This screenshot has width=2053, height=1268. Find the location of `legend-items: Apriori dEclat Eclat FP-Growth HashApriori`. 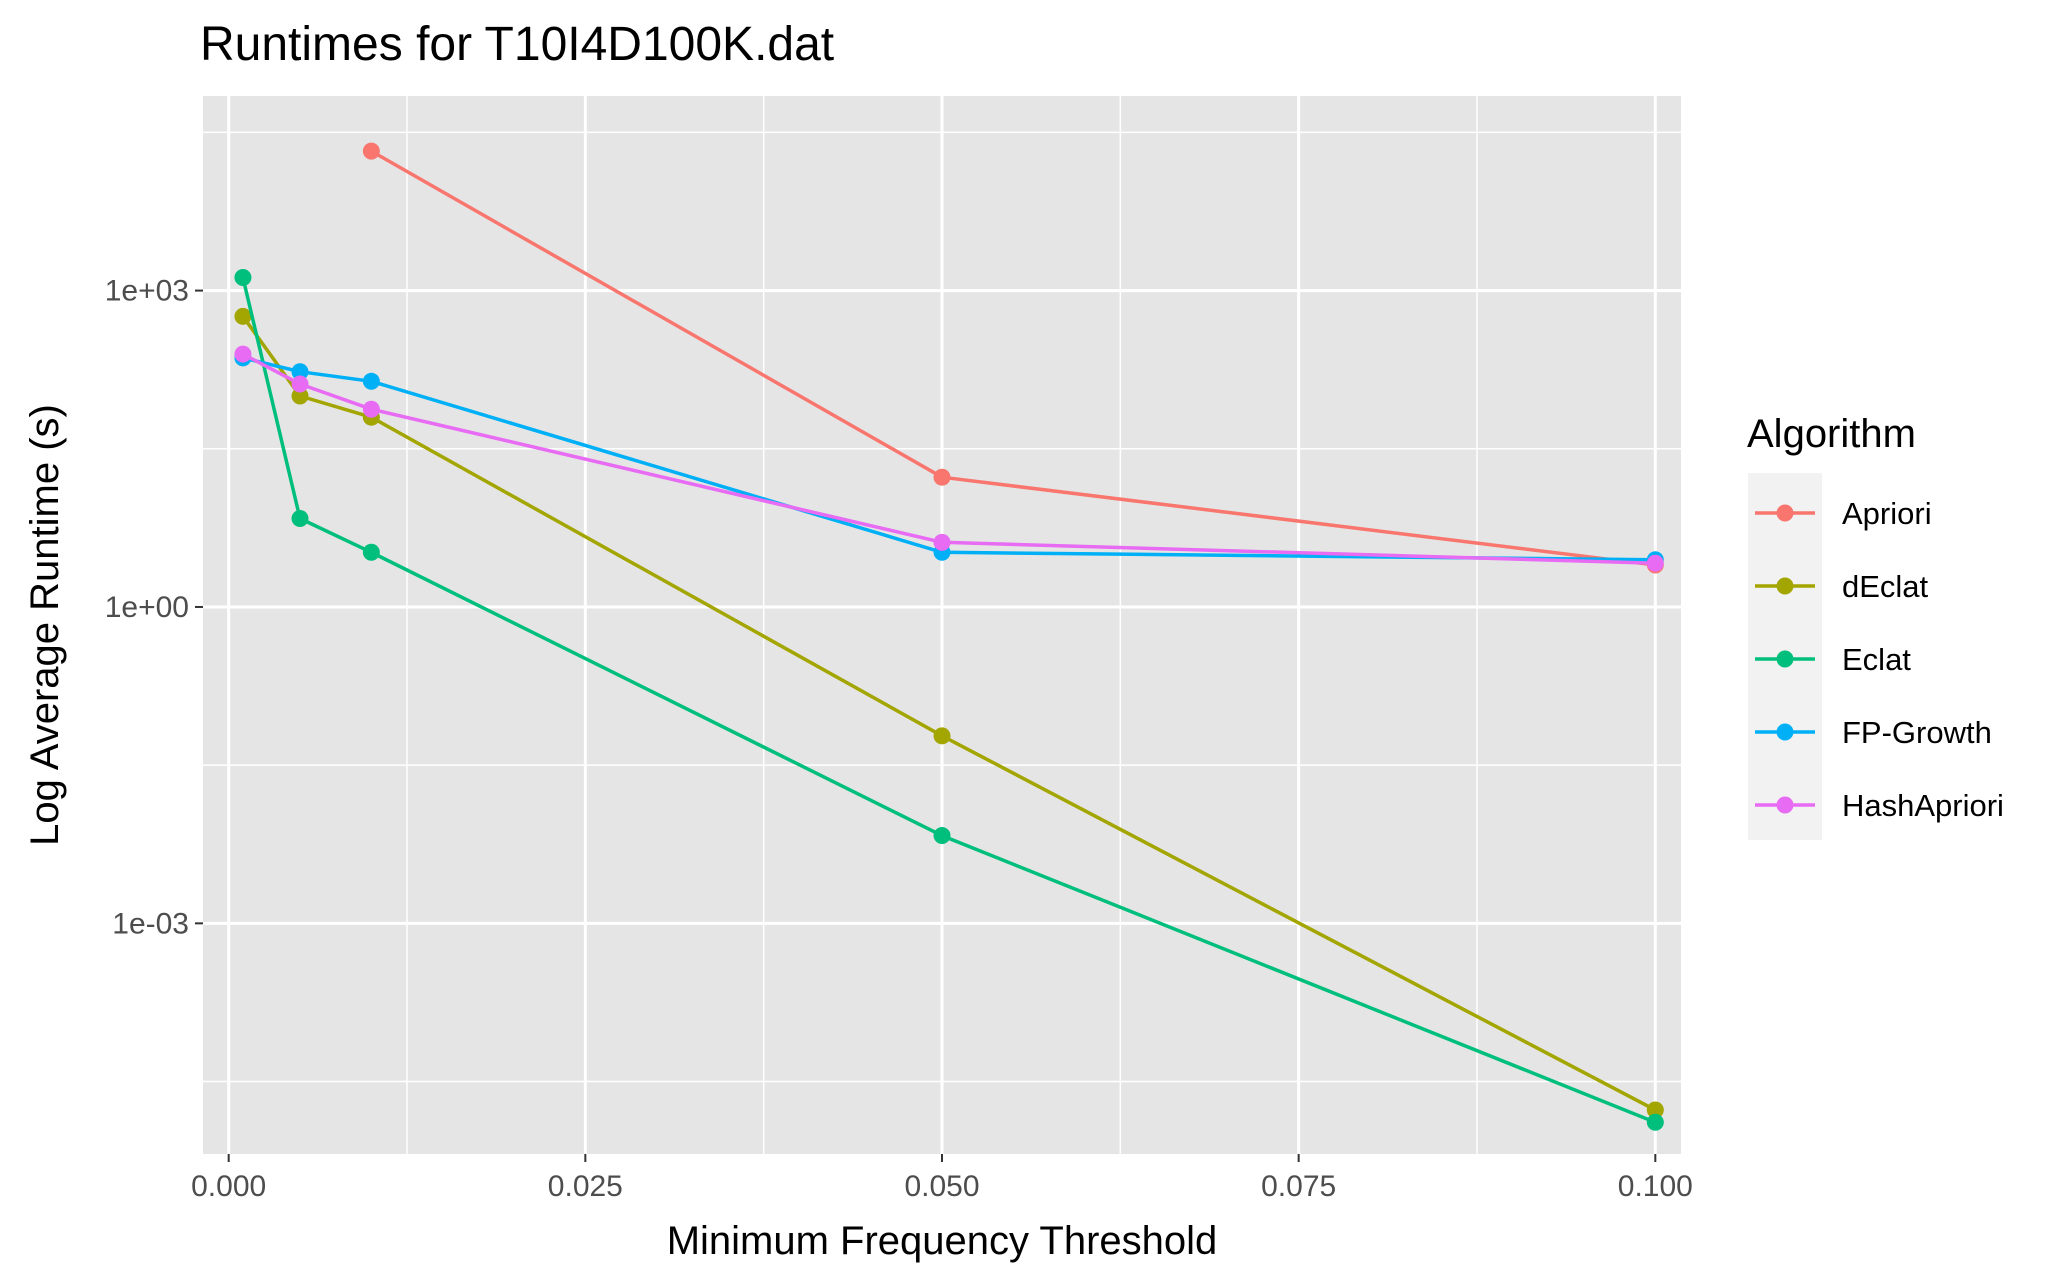

legend-items: Apriori dEclat Eclat FP-Growth HashApriori is located at coordinates (1879, 659).